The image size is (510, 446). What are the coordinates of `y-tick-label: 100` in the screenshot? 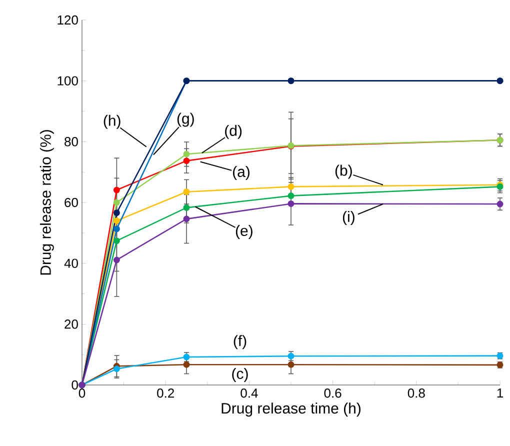 It's located at (68, 81).